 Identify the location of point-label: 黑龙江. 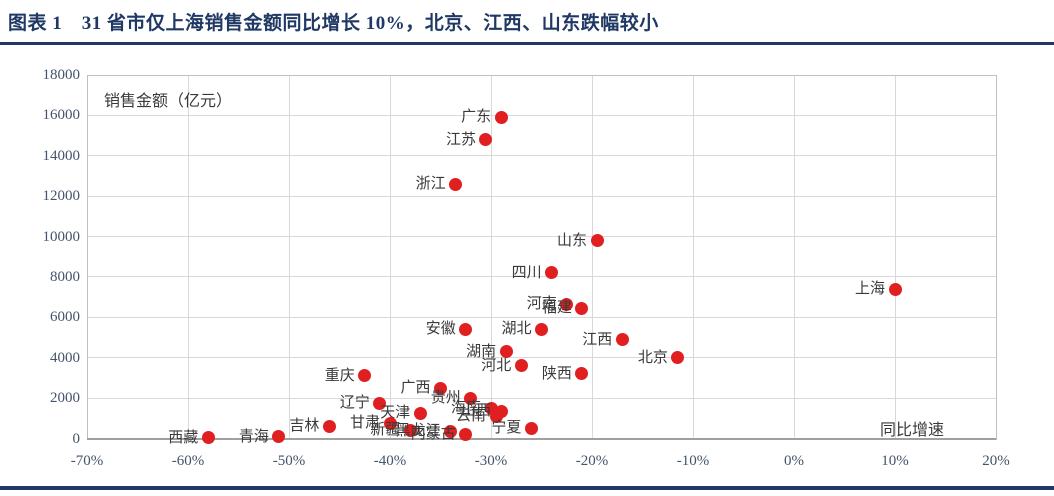
(418, 431).